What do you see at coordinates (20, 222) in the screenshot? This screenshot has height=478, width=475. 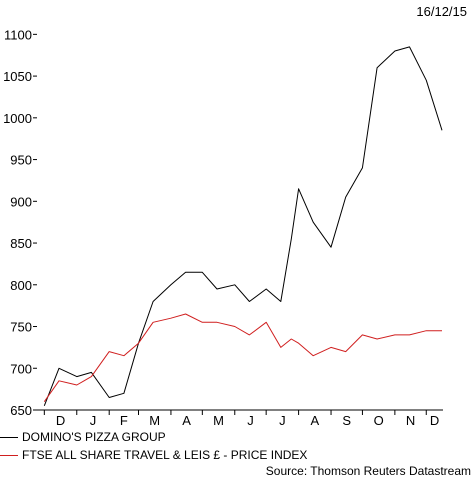 I see `y-axis: 650 700 750 800 850 900 950 1000 1050 1100` at bounding box center [20, 222].